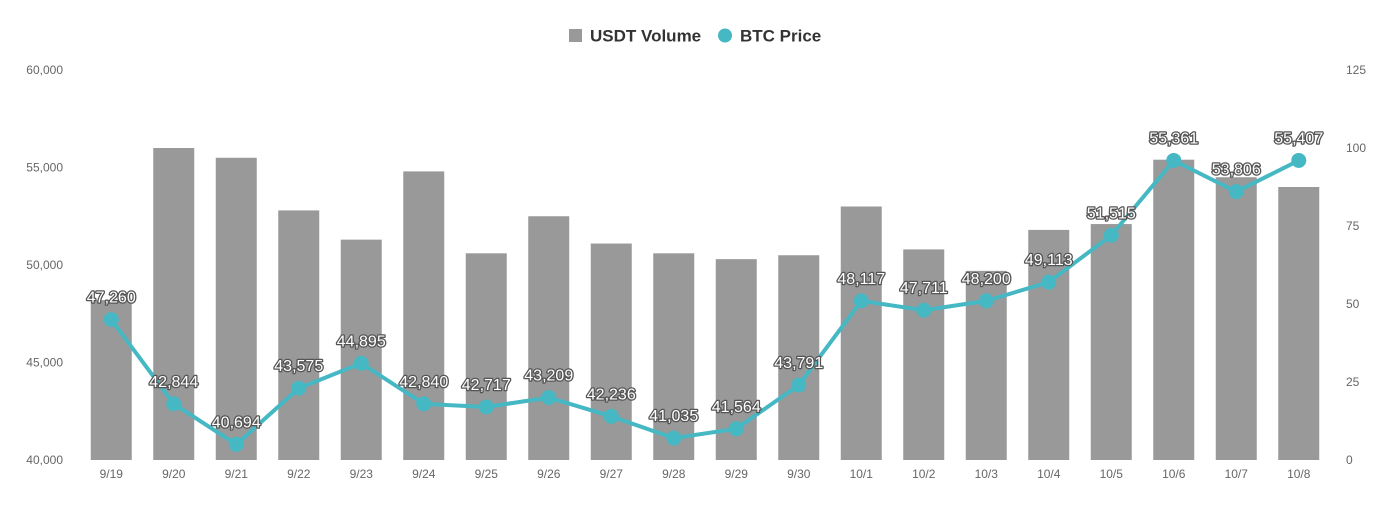 This screenshot has height=511, width=1392. What do you see at coordinates (44, 168) in the screenshot?
I see `left-axis-tick-label: 55,000` at bounding box center [44, 168].